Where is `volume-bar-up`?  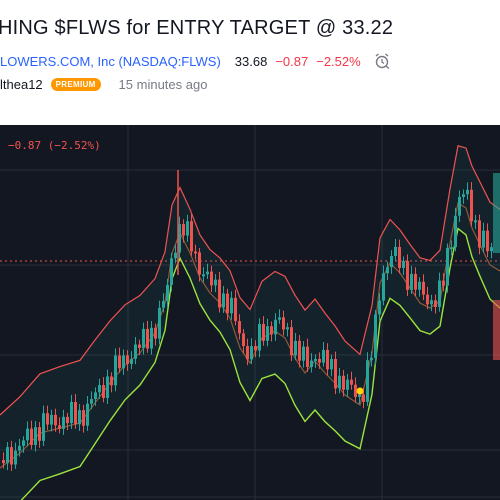 volume-bar-up is located at coordinates (496, 213).